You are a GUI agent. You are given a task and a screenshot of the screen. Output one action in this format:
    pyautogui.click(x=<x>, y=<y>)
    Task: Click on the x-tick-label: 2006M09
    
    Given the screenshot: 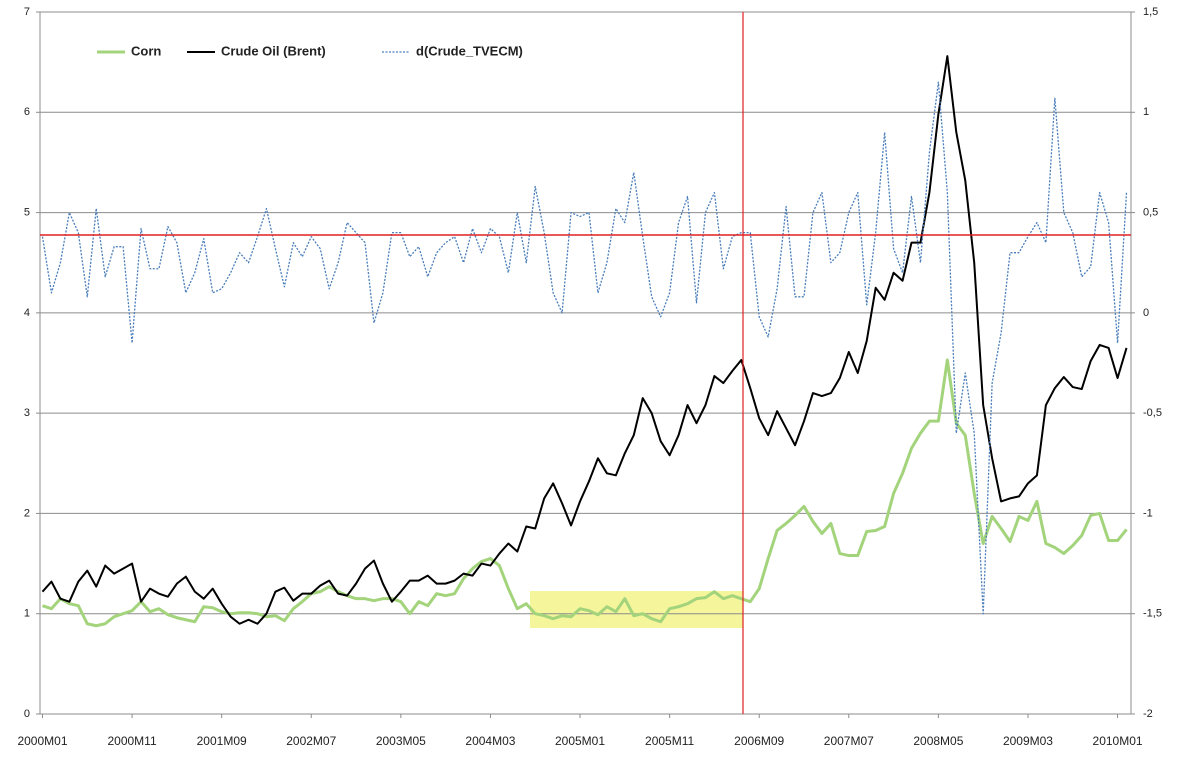 What is the action you would take?
    pyautogui.click(x=759, y=741)
    